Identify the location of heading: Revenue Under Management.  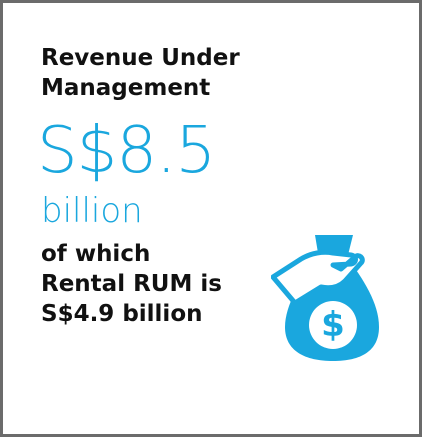
(140, 73).